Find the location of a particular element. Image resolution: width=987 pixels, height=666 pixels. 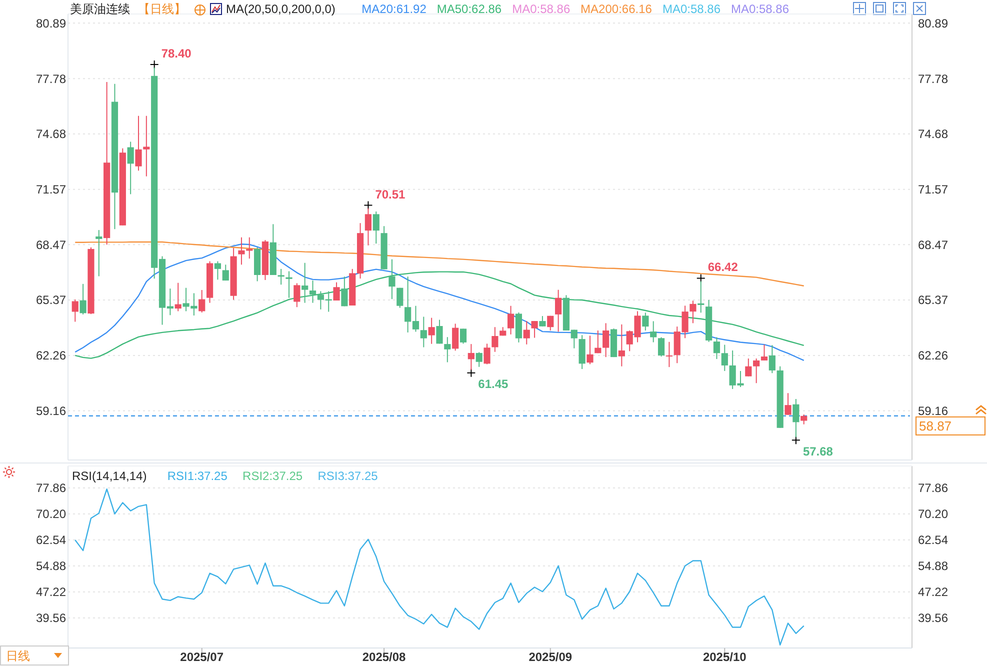

y2-tick-label: 62.26 is located at coordinates (933, 355).